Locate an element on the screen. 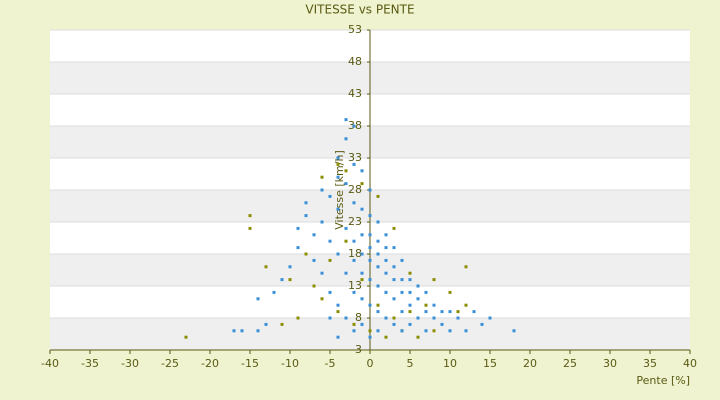  y-tick-label: 3 is located at coordinates (358, 349).